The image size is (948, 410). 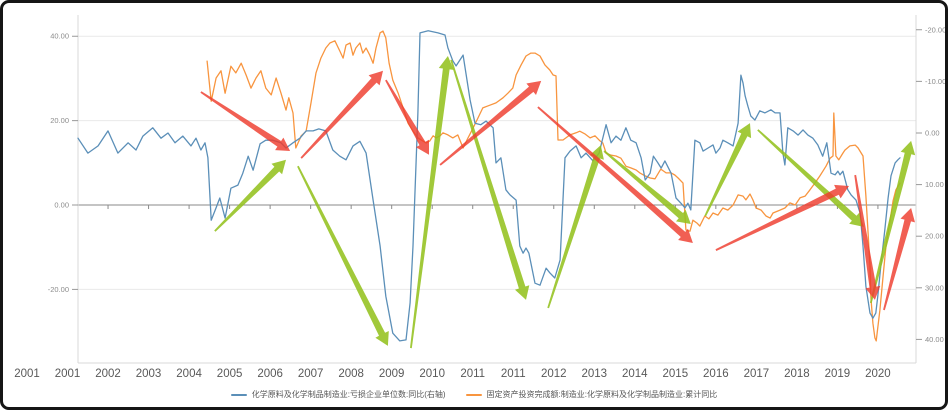 What do you see at coordinates (934, 287) in the screenshot?
I see `right-axis-tick-label: 30.00` at bounding box center [934, 287].